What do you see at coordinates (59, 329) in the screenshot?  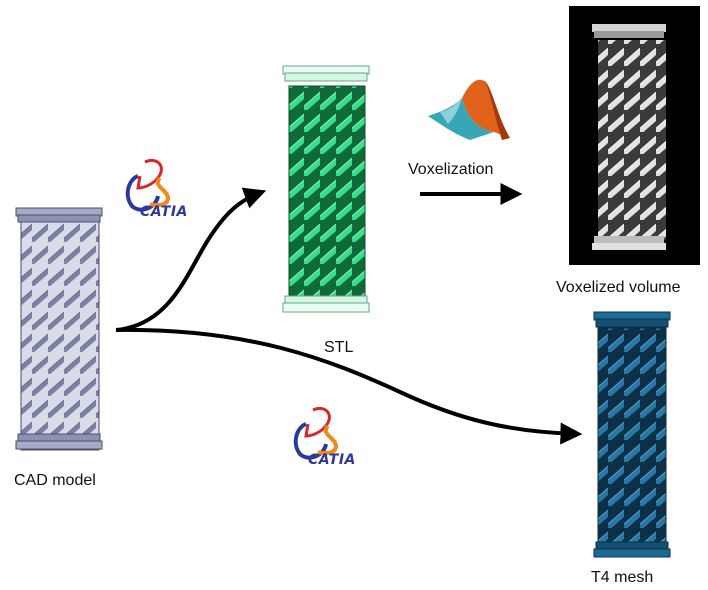 I see `cad-model-figure` at bounding box center [59, 329].